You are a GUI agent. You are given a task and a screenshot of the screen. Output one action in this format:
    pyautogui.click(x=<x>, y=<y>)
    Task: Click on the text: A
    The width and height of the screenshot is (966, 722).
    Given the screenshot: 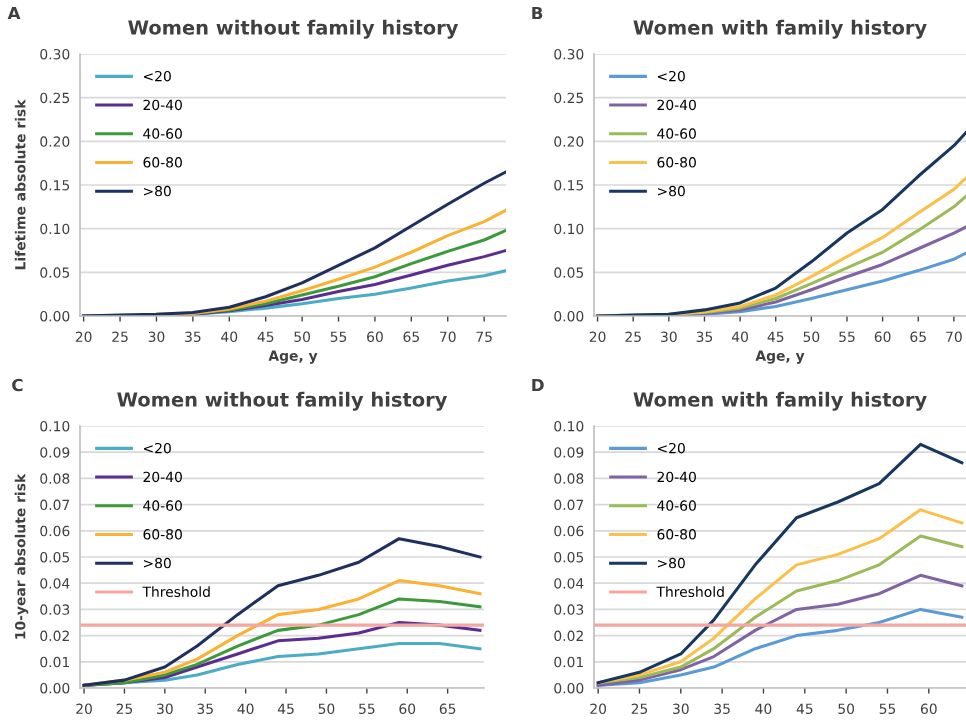 What is the action you would take?
    pyautogui.click(x=14, y=13)
    